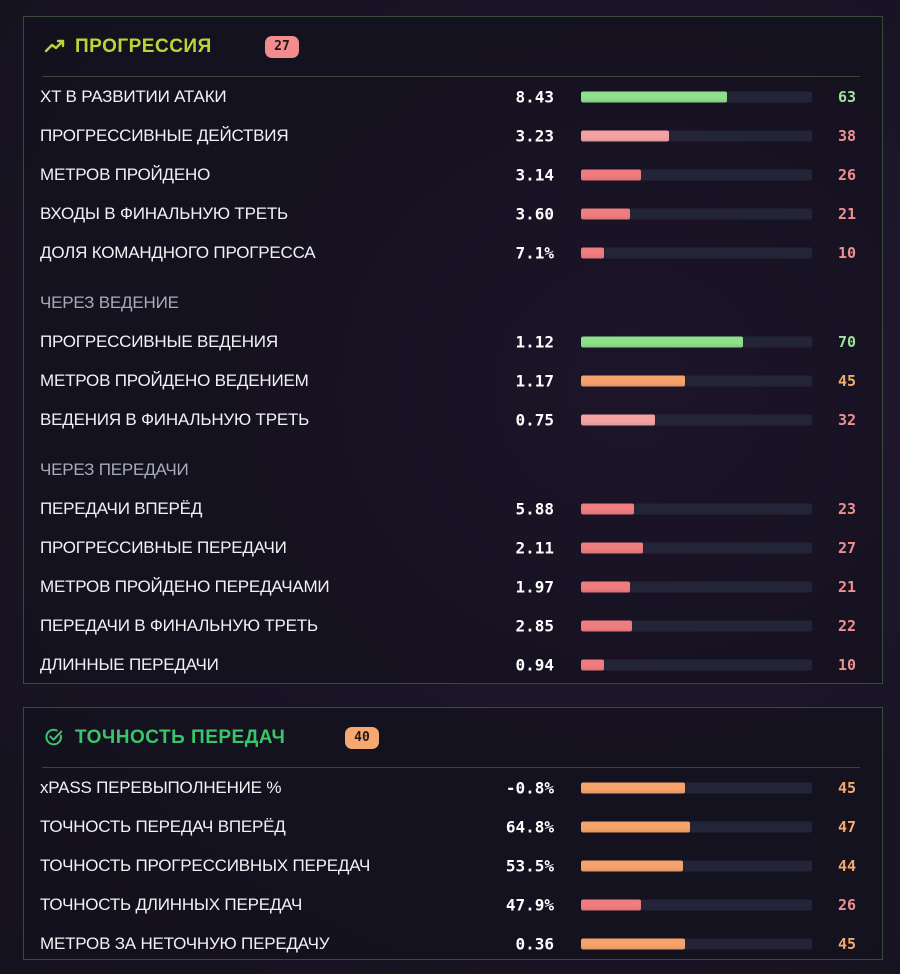 This screenshot has height=974, width=900. I want to click on metric-label: МЕТРОВ ПРОЙДЕНО ПЕРЕДАЧАМИ, so click(185, 586).